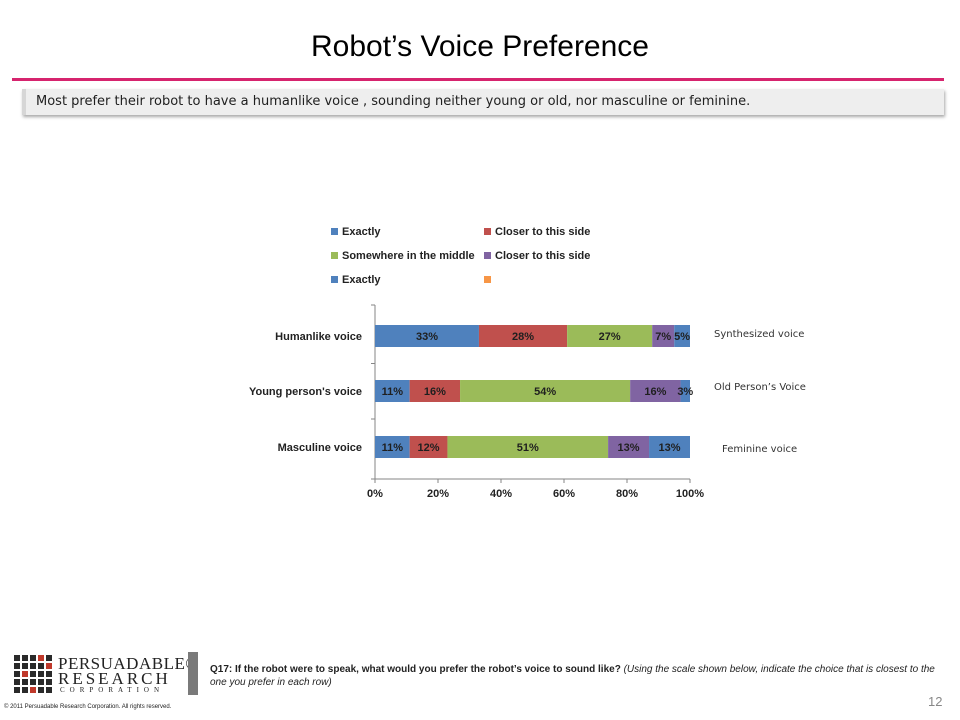  I want to click on x-tick-label: 20%, so click(438, 494).